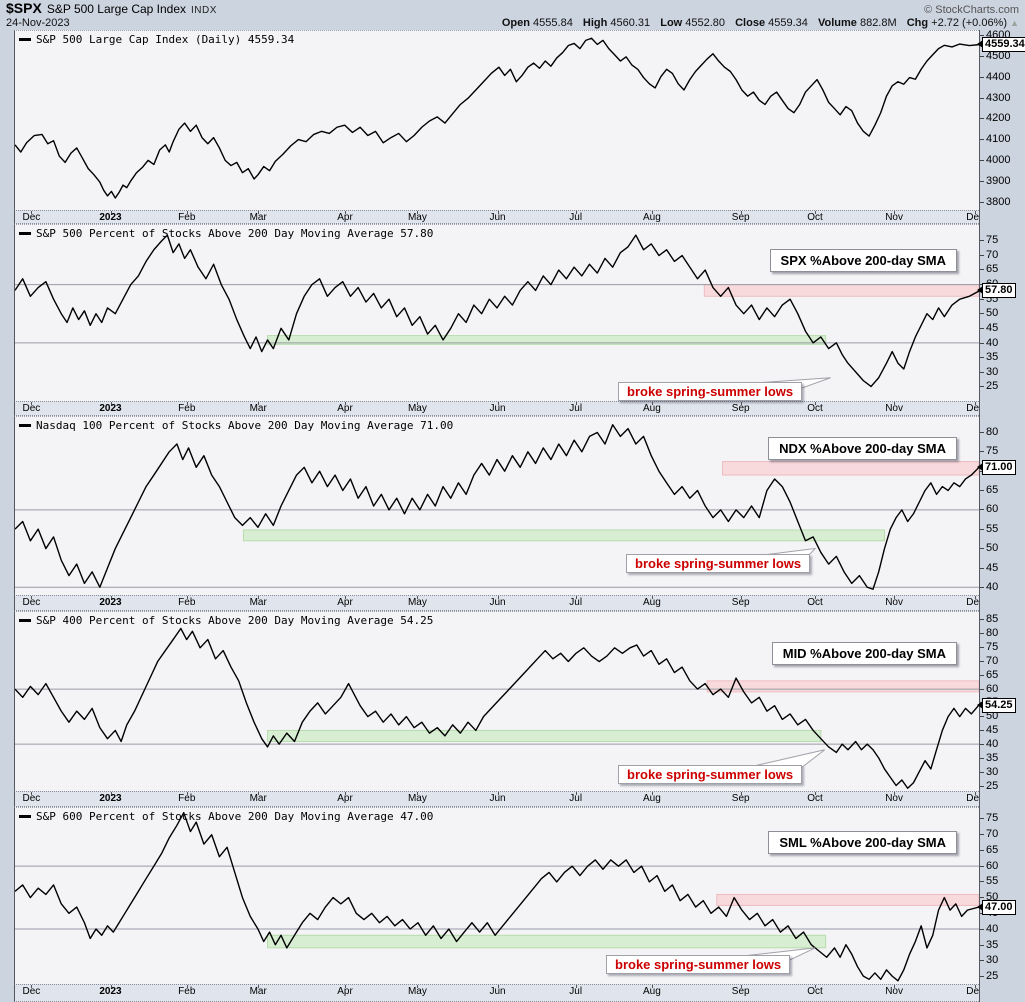 This screenshot has height=1002, width=1025. What do you see at coordinates (651, 798) in the screenshot?
I see `x-label: Aug` at bounding box center [651, 798].